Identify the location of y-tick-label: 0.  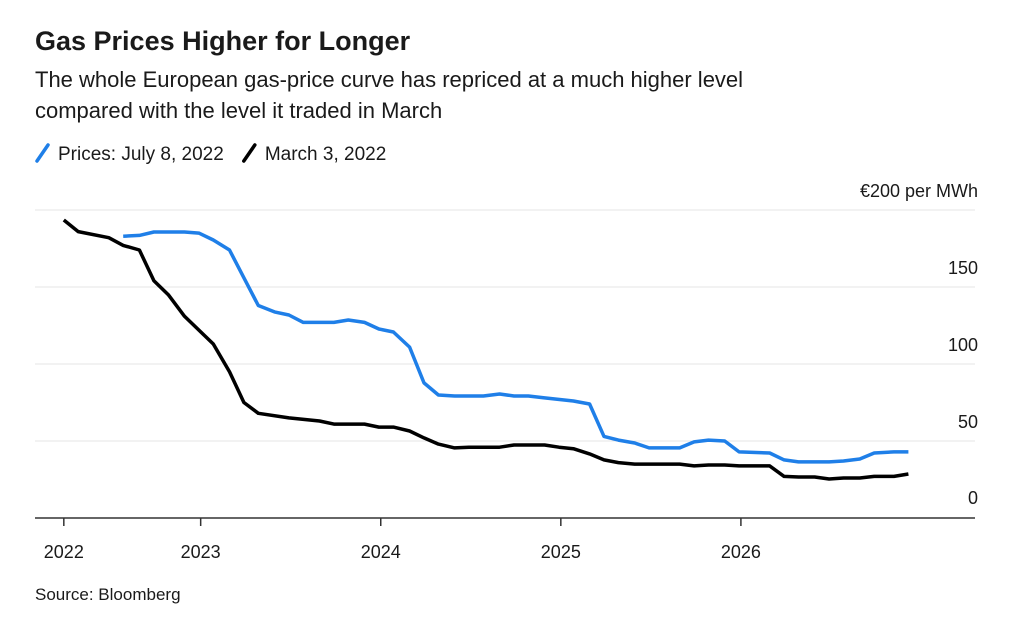
(973, 498).